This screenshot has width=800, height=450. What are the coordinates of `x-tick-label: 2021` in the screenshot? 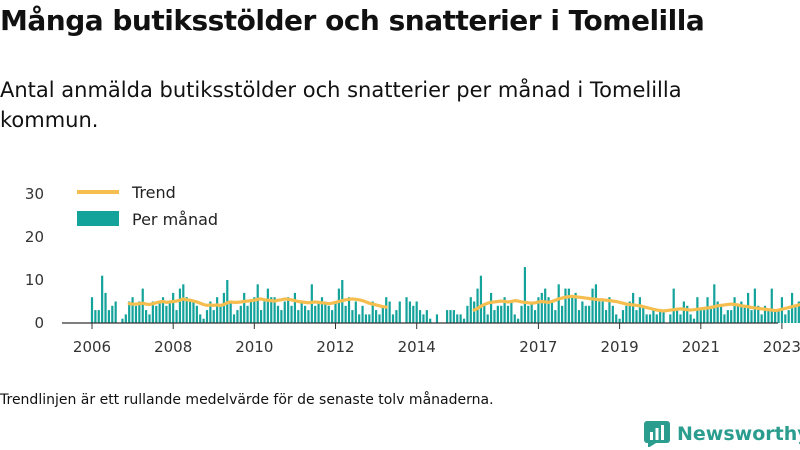 It's located at (701, 347).